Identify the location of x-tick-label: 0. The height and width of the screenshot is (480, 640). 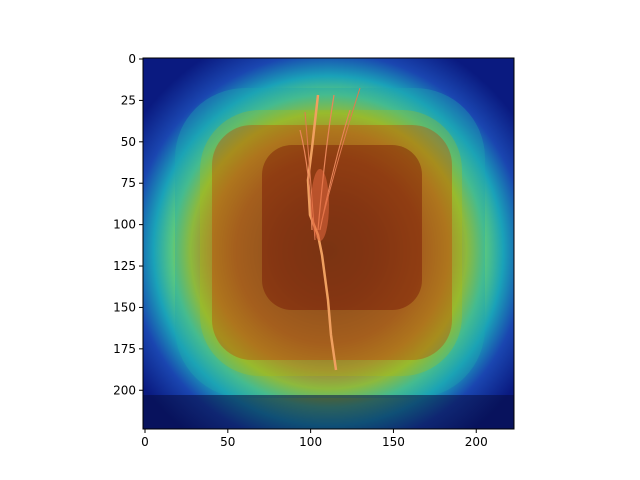
(145, 442).